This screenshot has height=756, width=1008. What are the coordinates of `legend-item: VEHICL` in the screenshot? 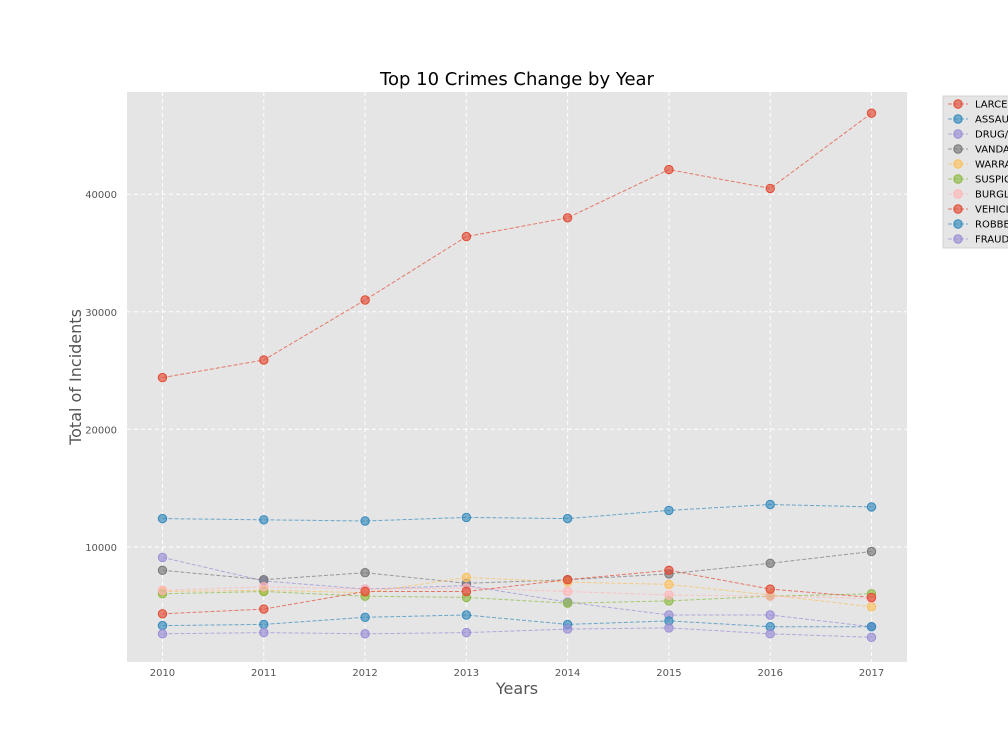 It's located at (978, 210).